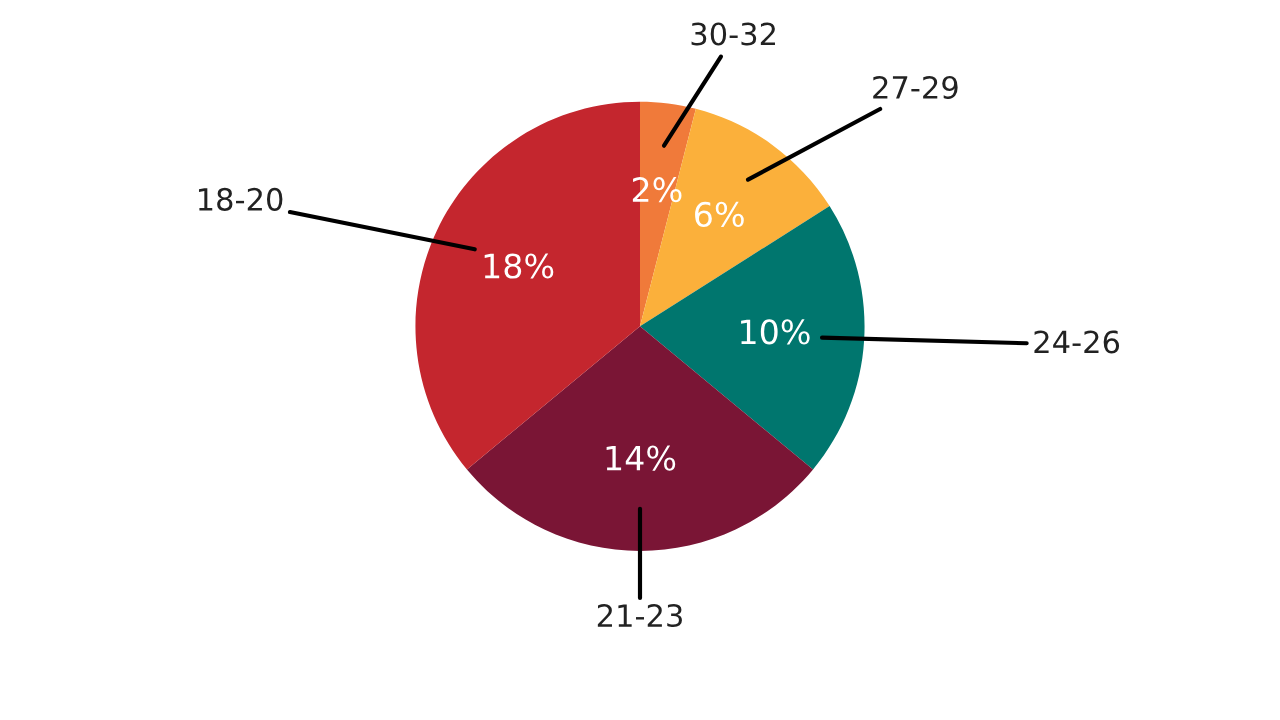 The image size is (1280, 720). Describe the element at coordinates (719, 214) in the screenshot. I see `data-label: 6%` at that location.